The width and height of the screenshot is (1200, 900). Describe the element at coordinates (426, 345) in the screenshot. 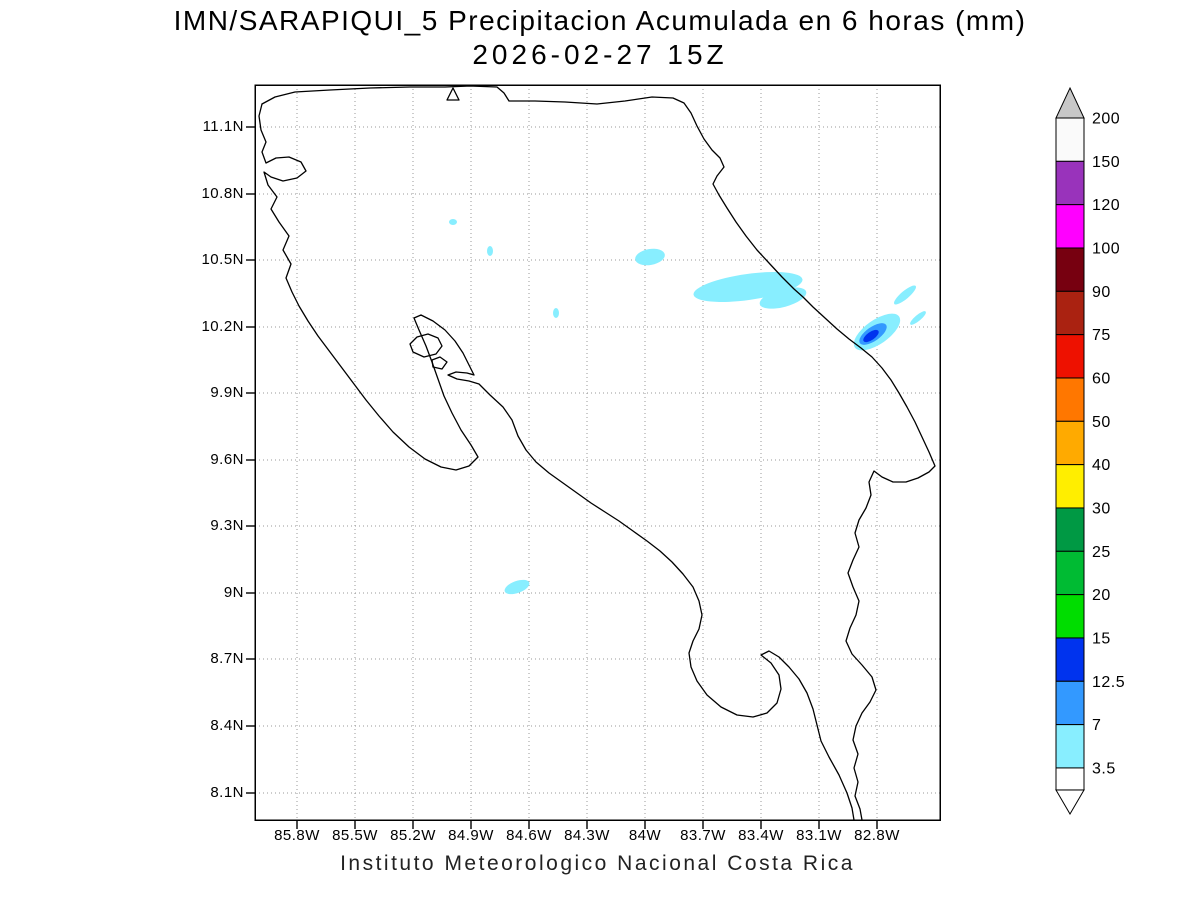

I see `isla-chira-outline` at that location.